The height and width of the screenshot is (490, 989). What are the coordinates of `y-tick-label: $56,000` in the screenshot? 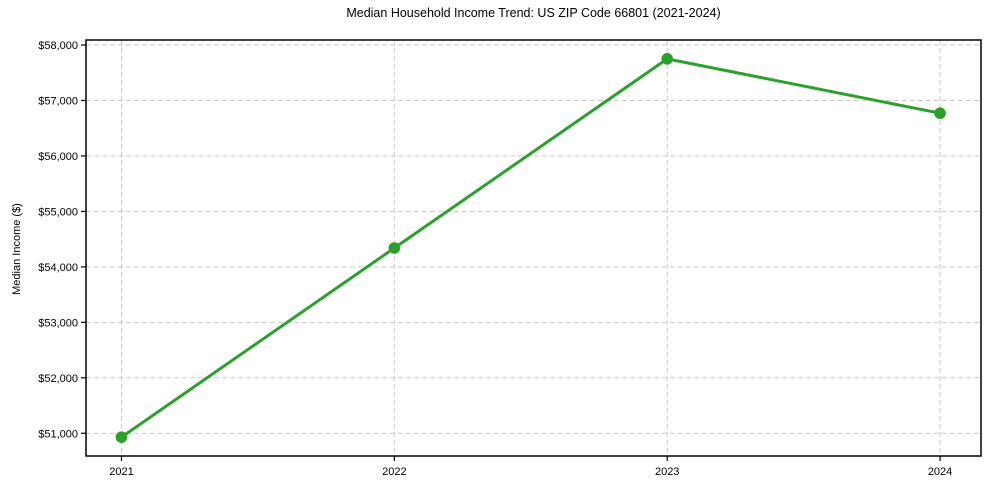 It's located at (58, 157).